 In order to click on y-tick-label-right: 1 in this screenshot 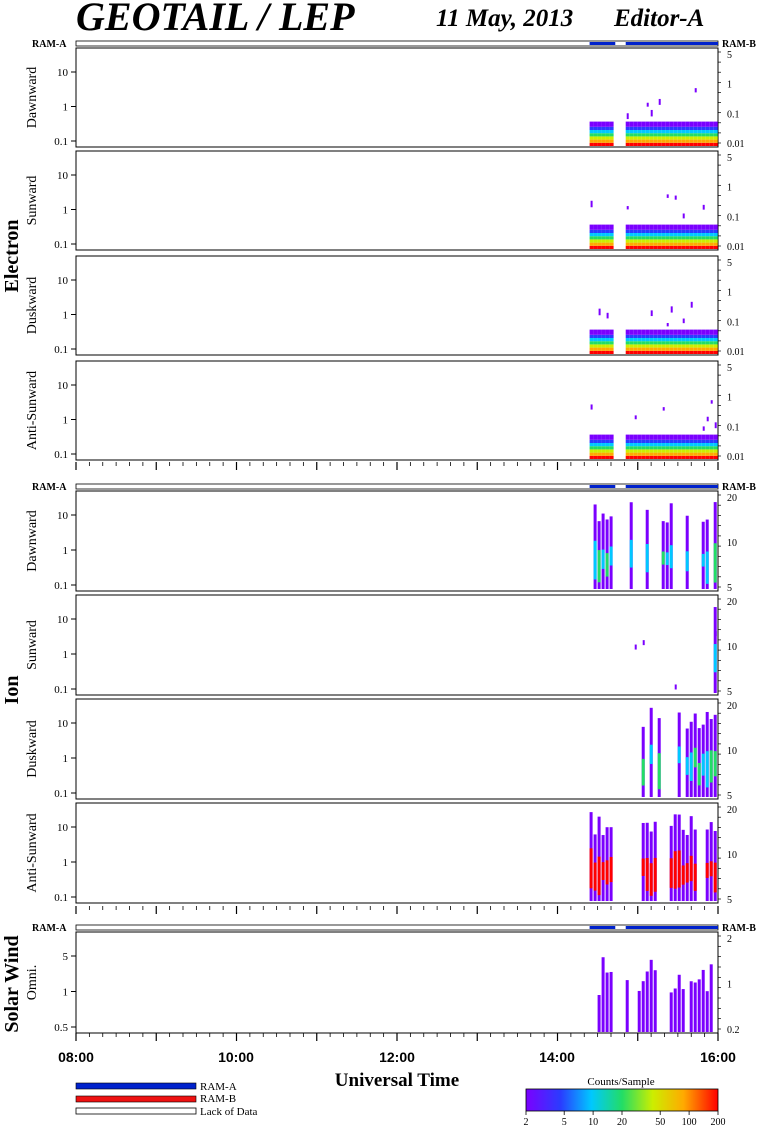, I will do `click(729, 85)`.